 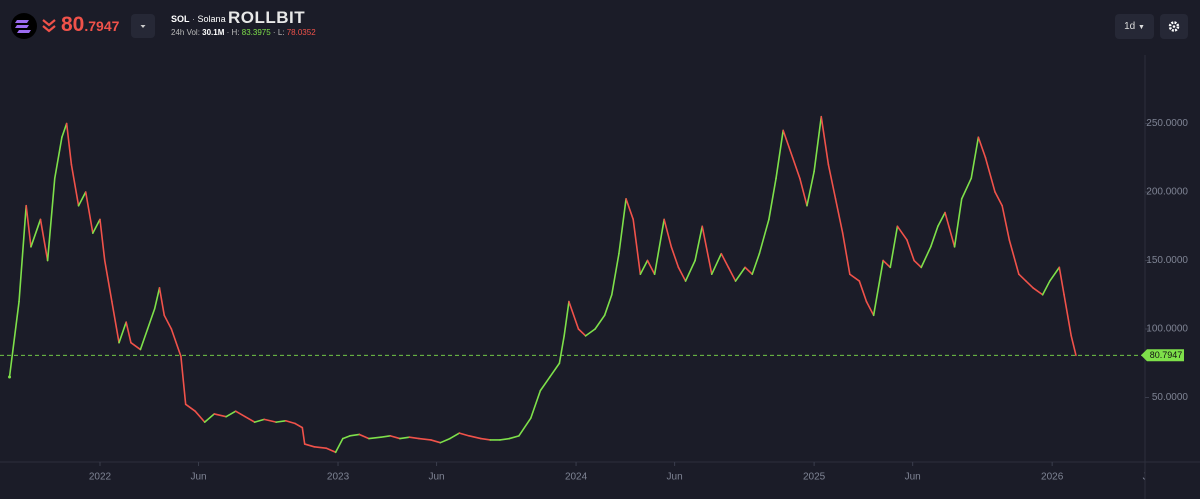 I want to click on asset-name: Solana, so click(x=211, y=19).